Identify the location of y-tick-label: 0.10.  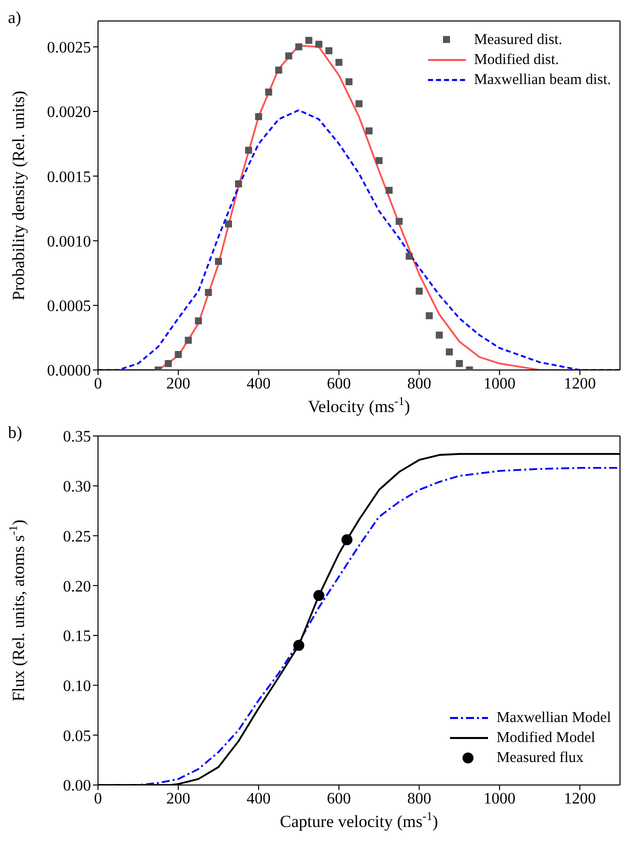
(77, 686).